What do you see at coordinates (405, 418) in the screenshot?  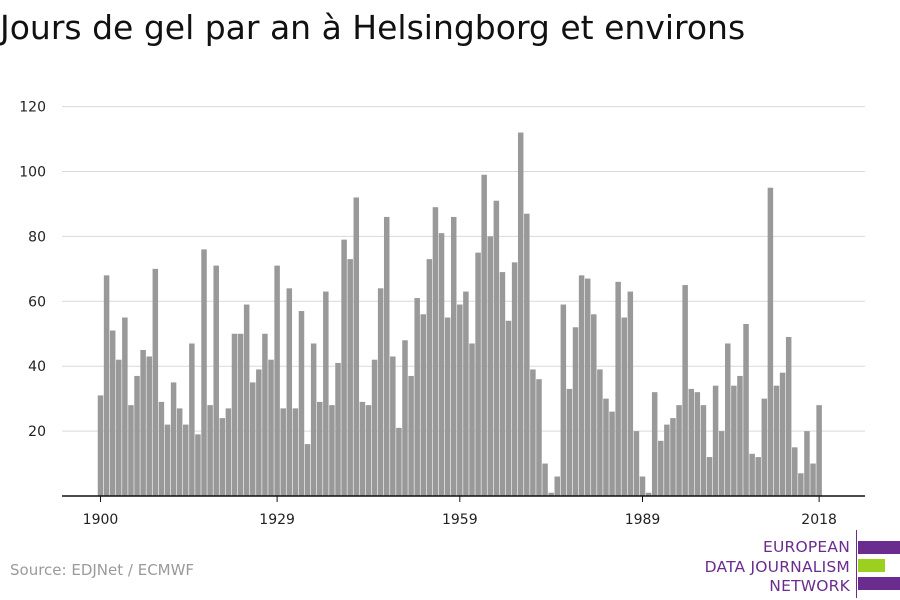 I see `bar-1950` at bounding box center [405, 418].